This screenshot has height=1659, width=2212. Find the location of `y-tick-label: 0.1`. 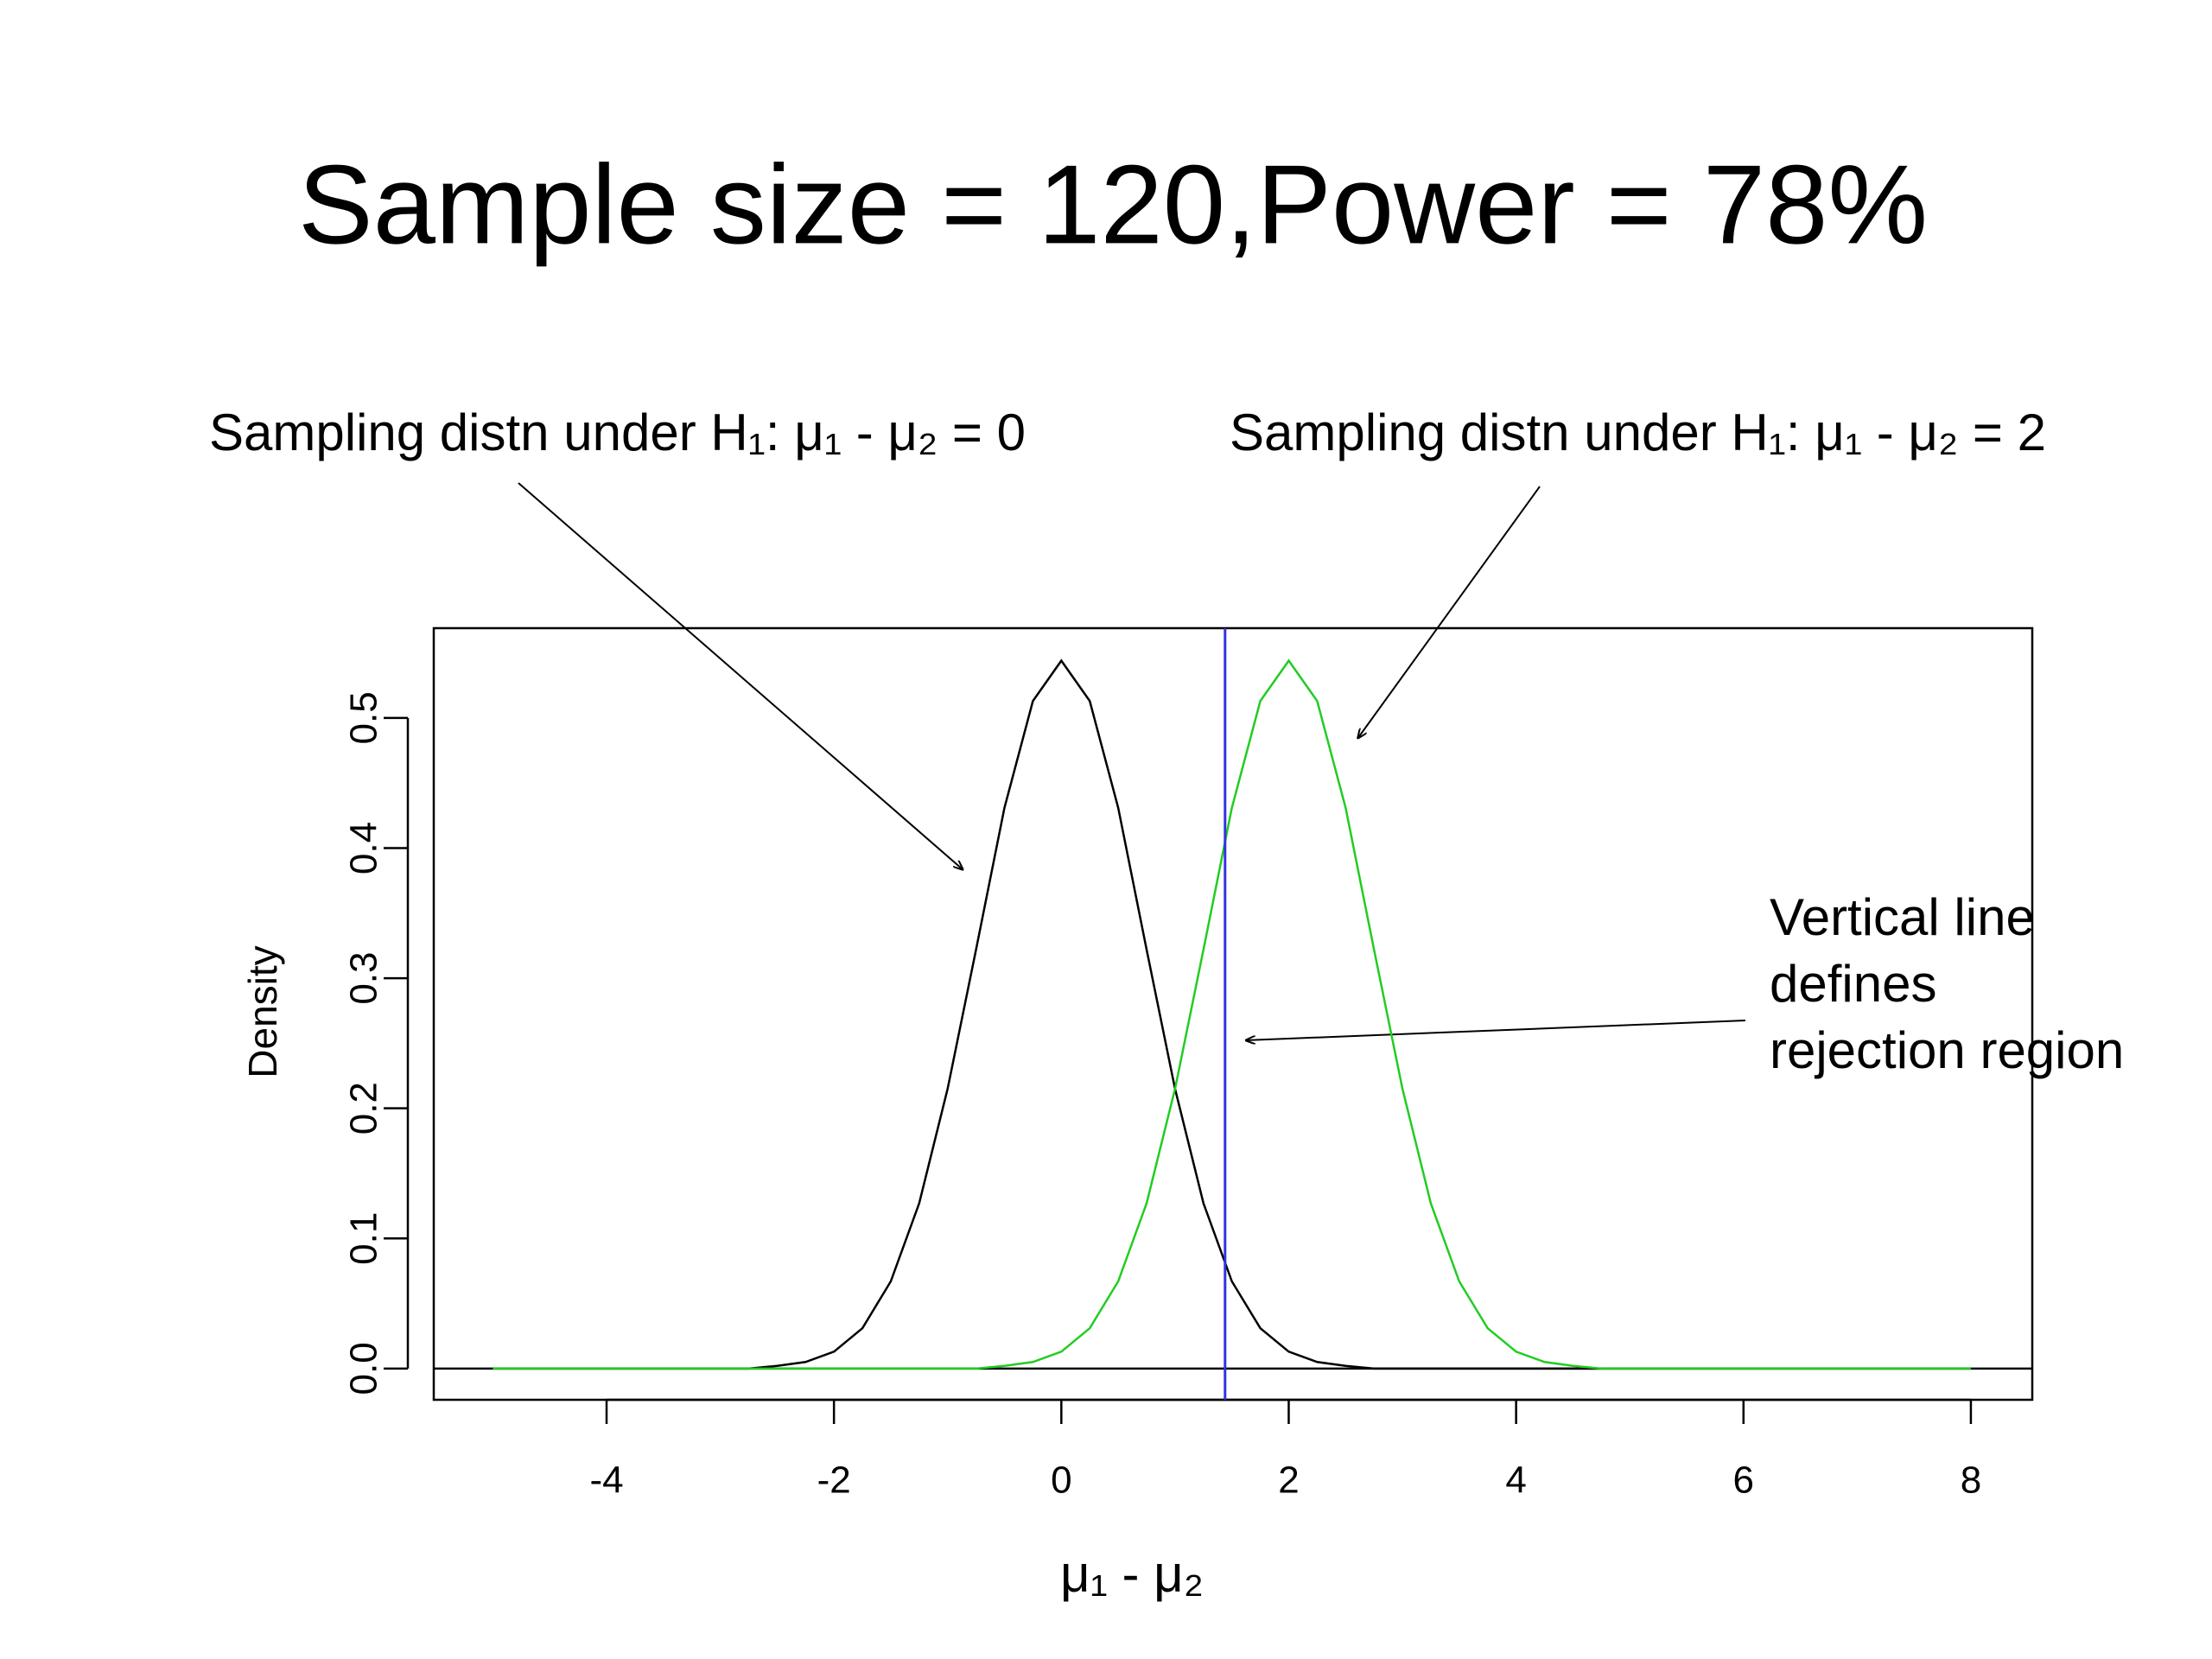

y-tick-label: 0.1 is located at coordinates (364, 1238).